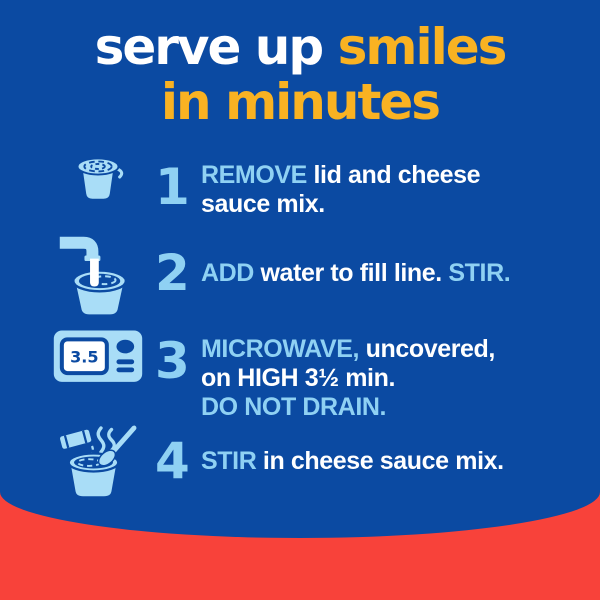 The width and height of the screenshot is (600, 600). Describe the element at coordinates (394, 204) in the screenshot. I see `step-text-line: sauce mix.` at that location.